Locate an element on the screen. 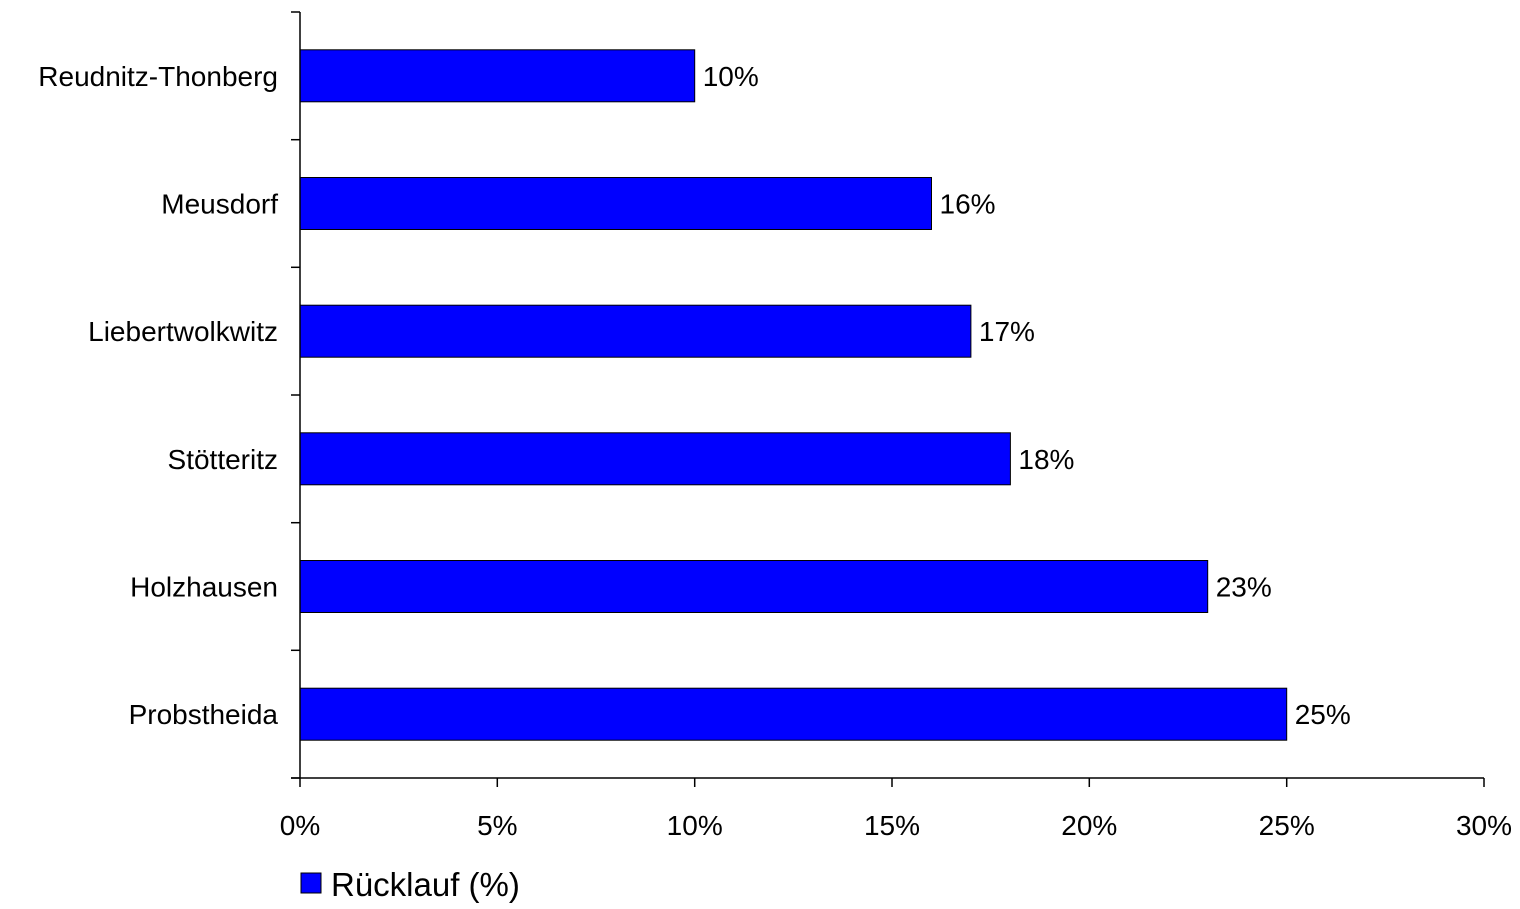 Image resolution: width=1520 pixels, height=909 pixels. legend: Rücklauf (%) is located at coordinates (410, 884).